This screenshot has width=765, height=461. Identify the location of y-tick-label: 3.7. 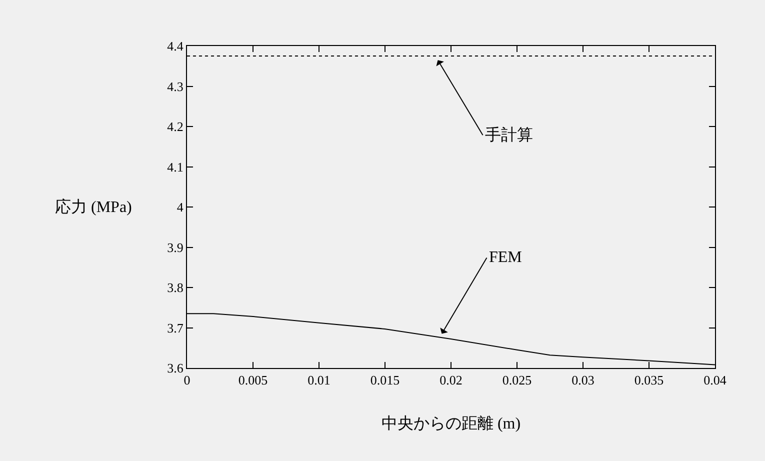
(175, 328).